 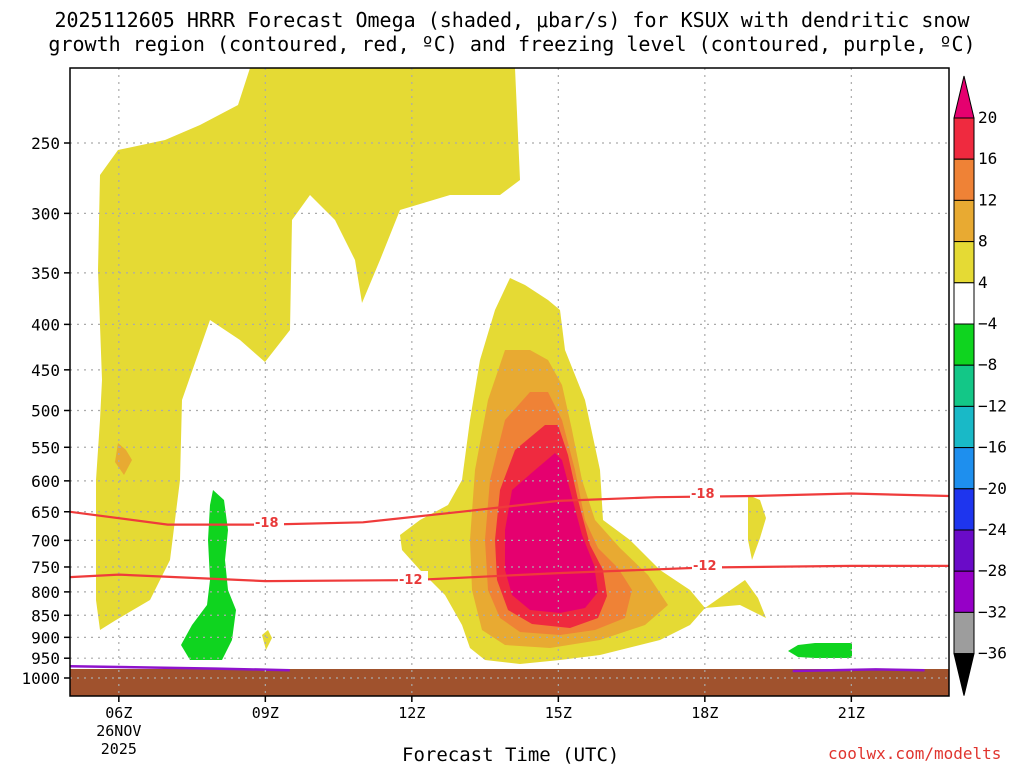 What do you see at coordinates (987, 199) in the screenshot?
I see `colorbar-label: 12` at bounding box center [987, 199].